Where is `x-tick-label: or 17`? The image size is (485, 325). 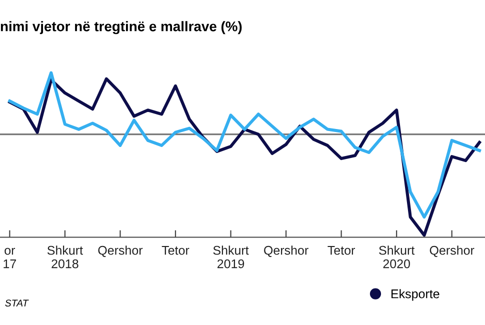
x-tick-label: or 17 is located at coordinates (10, 258).